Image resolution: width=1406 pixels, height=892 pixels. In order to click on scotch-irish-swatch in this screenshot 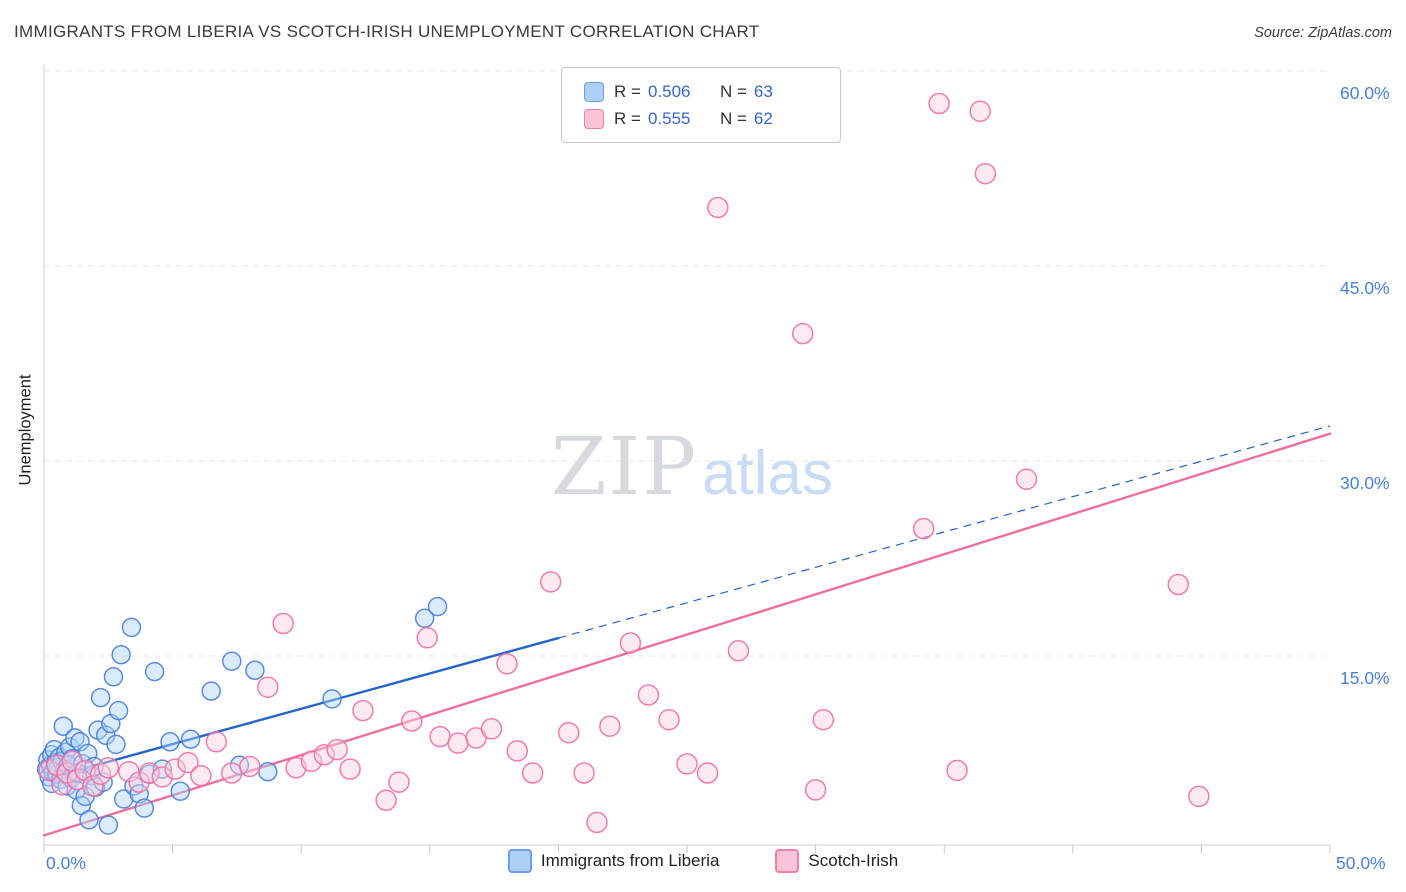, I will do `click(594, 118)`.